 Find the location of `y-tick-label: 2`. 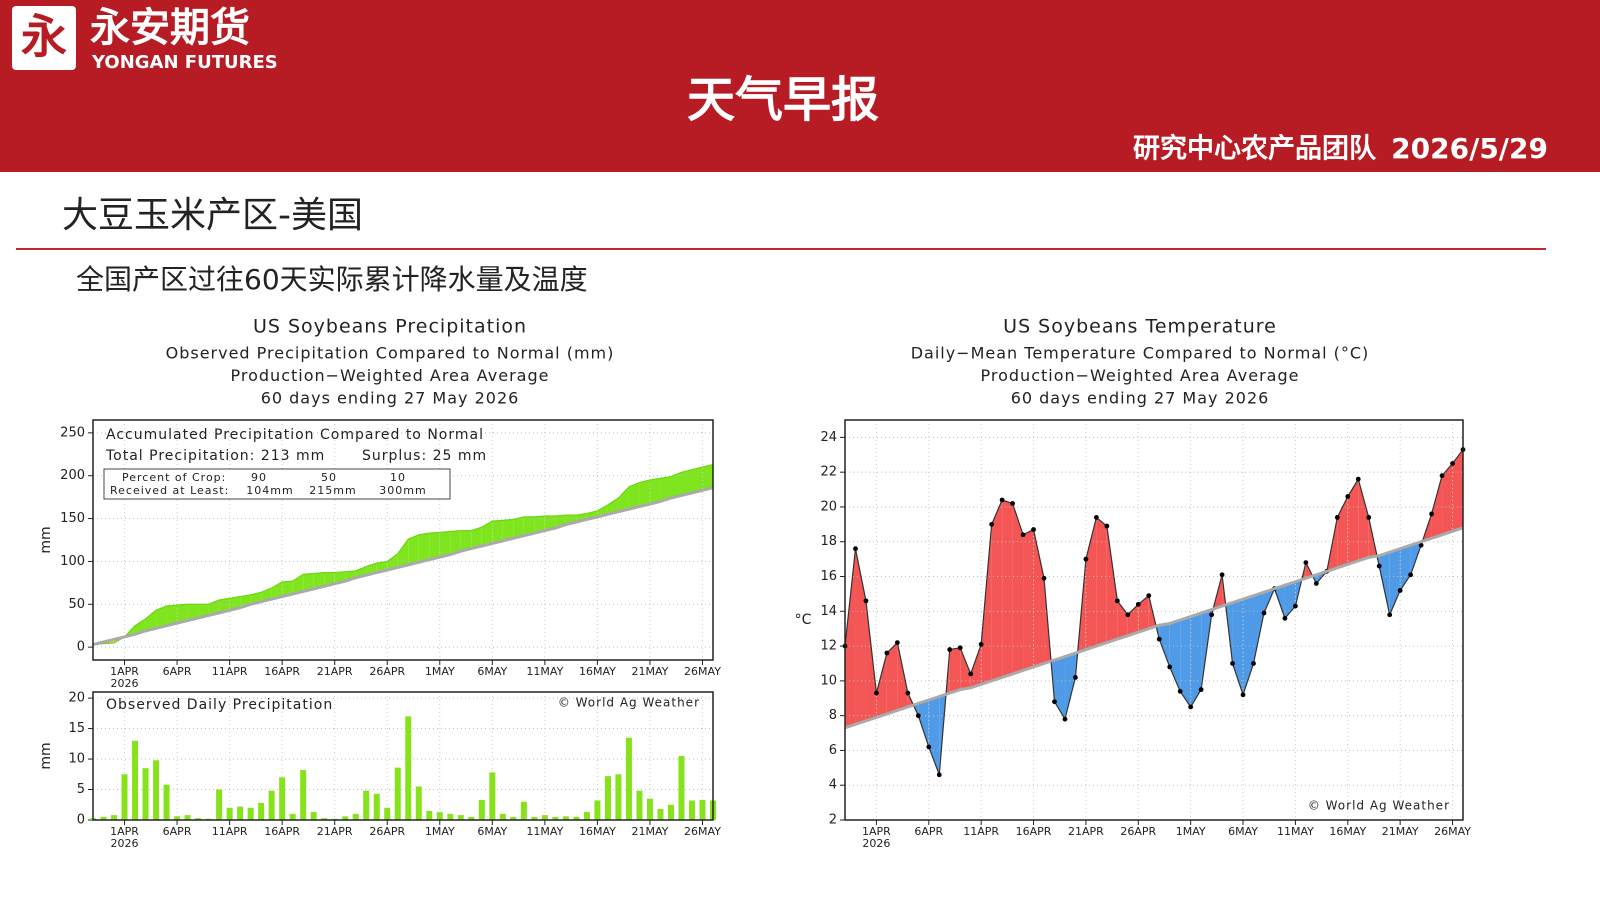

y-tick-label: 2 is located at coordinates (833, 820).